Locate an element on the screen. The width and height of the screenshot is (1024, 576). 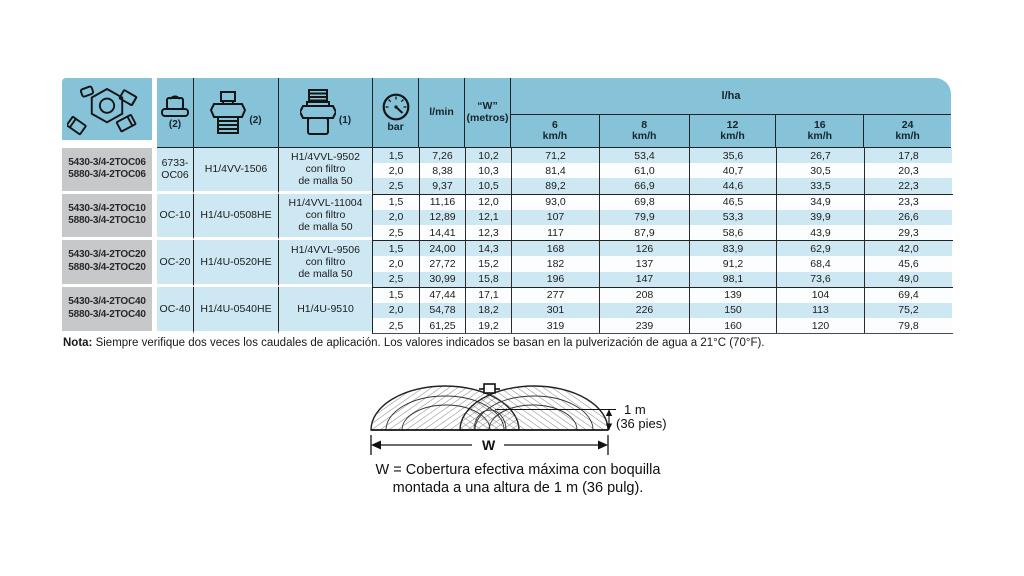
table-row: 2,5 30,99 15,8 196 147 98,1 73,6 49,0 is located at coordinates (663, 279).